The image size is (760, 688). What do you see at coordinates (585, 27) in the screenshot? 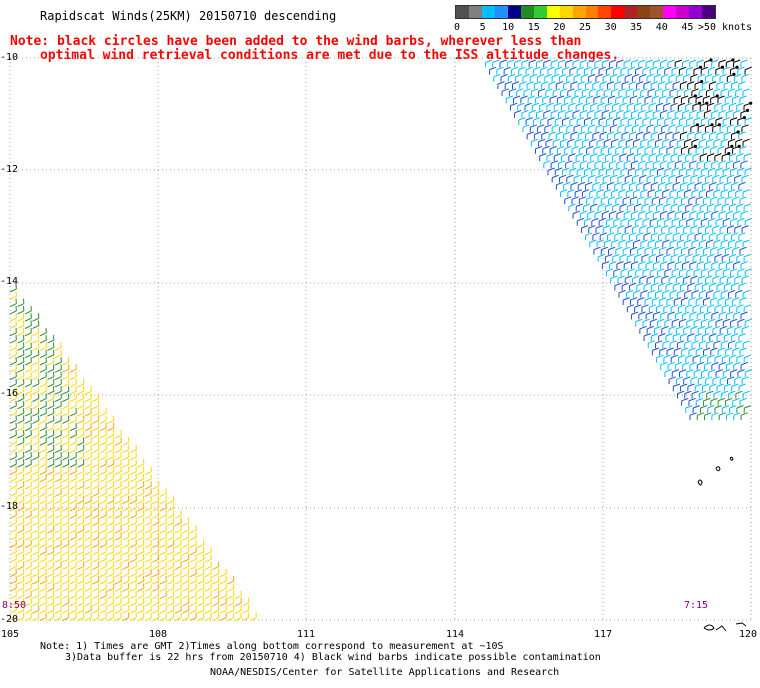
I see `legend-tick-label: 25` at bounding box center [585, 27].